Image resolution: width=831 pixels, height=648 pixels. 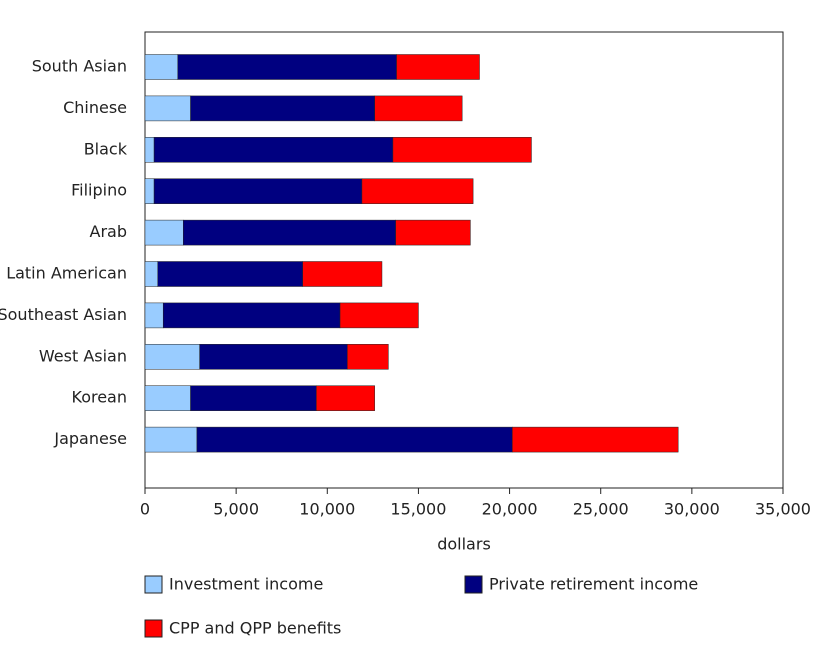 What do you see at coordinates (63, 314) in the screenshot?
I see `y-tick-label: Southeast Asian` at bounding box center [63, 314].